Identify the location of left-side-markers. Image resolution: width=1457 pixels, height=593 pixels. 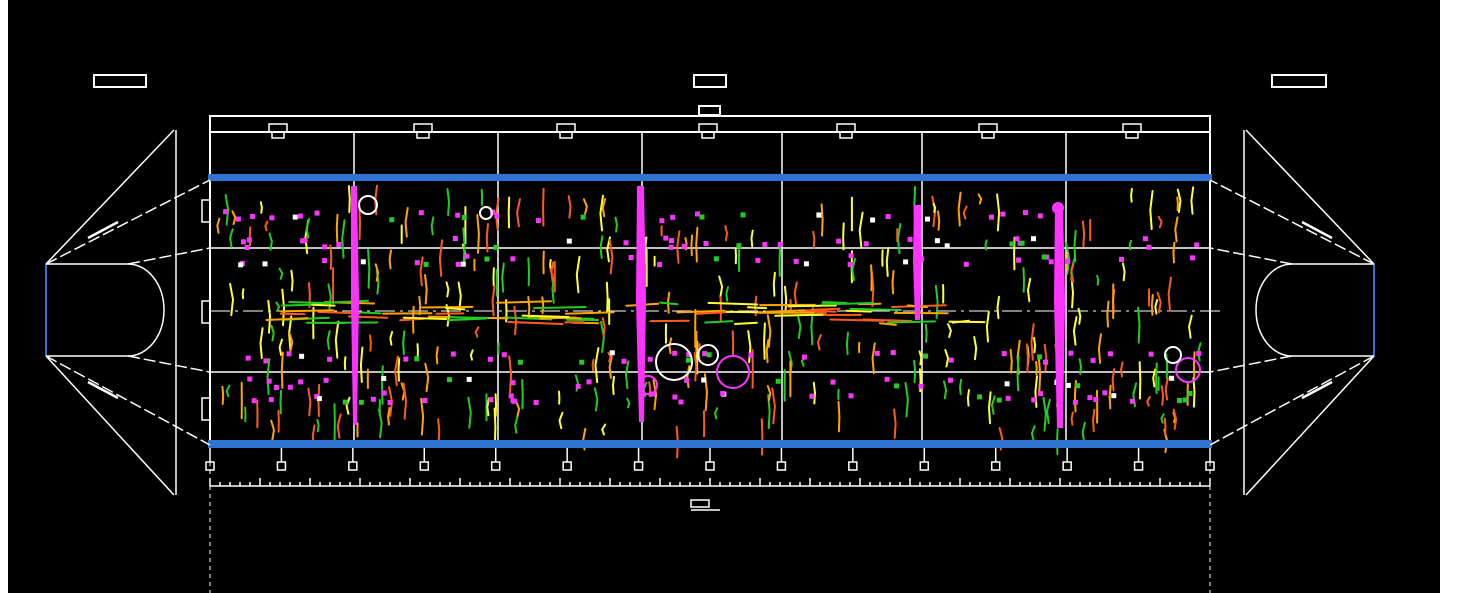
(206, 310).